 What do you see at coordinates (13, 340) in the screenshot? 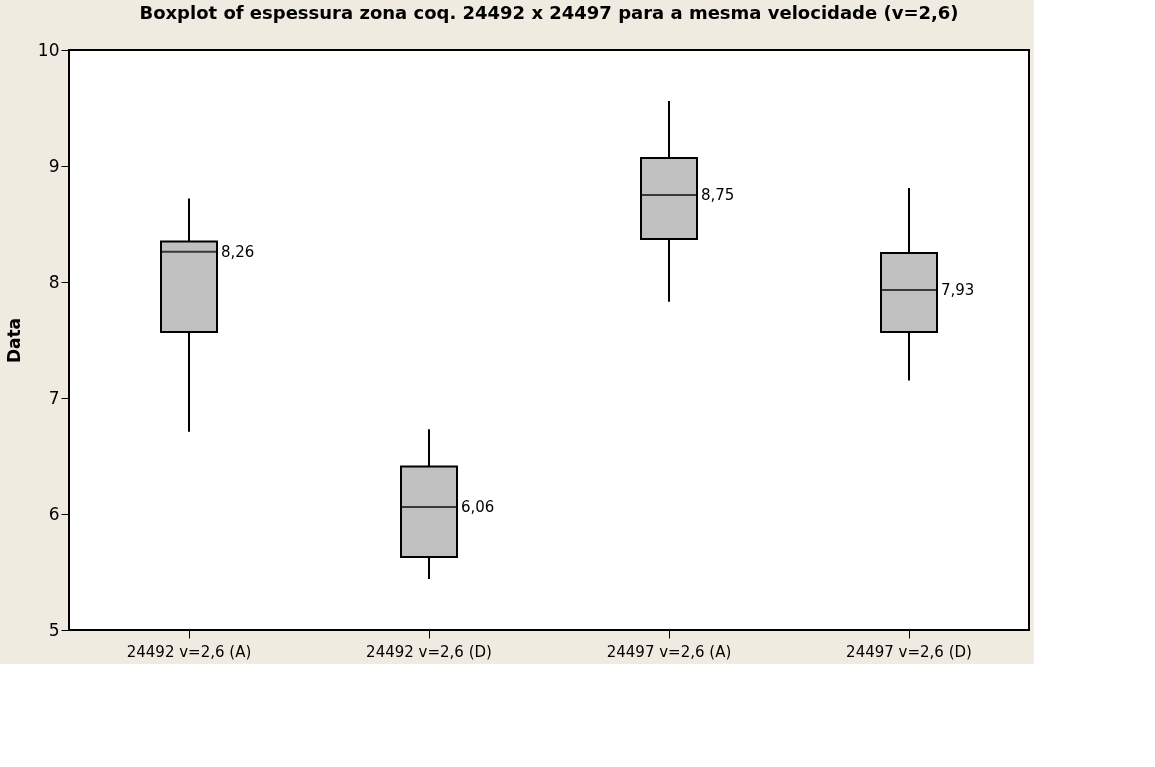
I see `y-axis-title: Data` at bounding box center [13, 340].